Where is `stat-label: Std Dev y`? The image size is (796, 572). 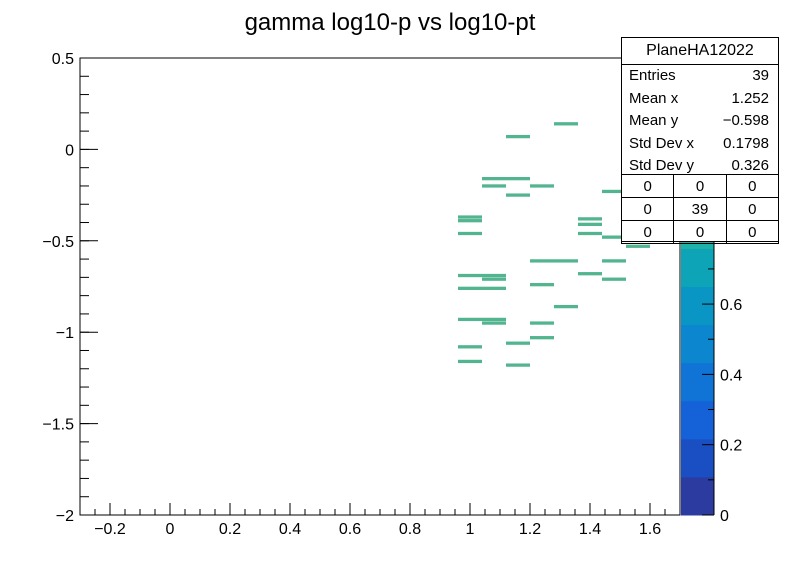
stat-label: Std Dev y is located at coordinates (662, 165).